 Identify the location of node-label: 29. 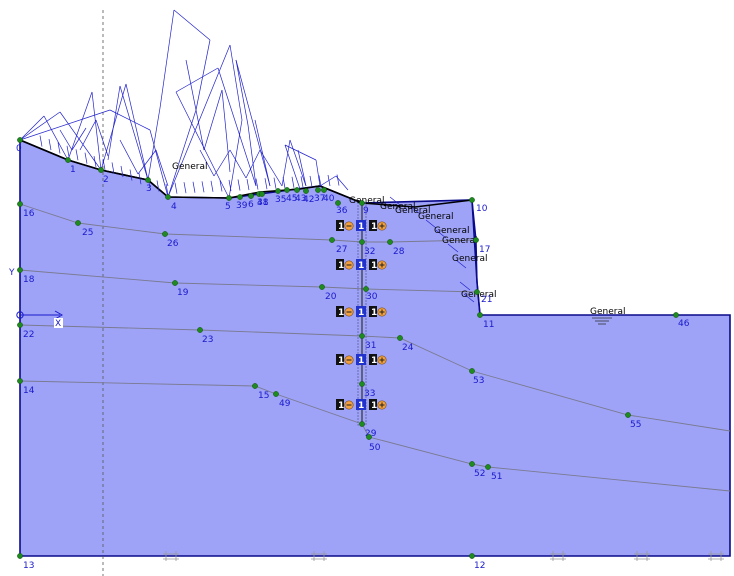
(371, 434).